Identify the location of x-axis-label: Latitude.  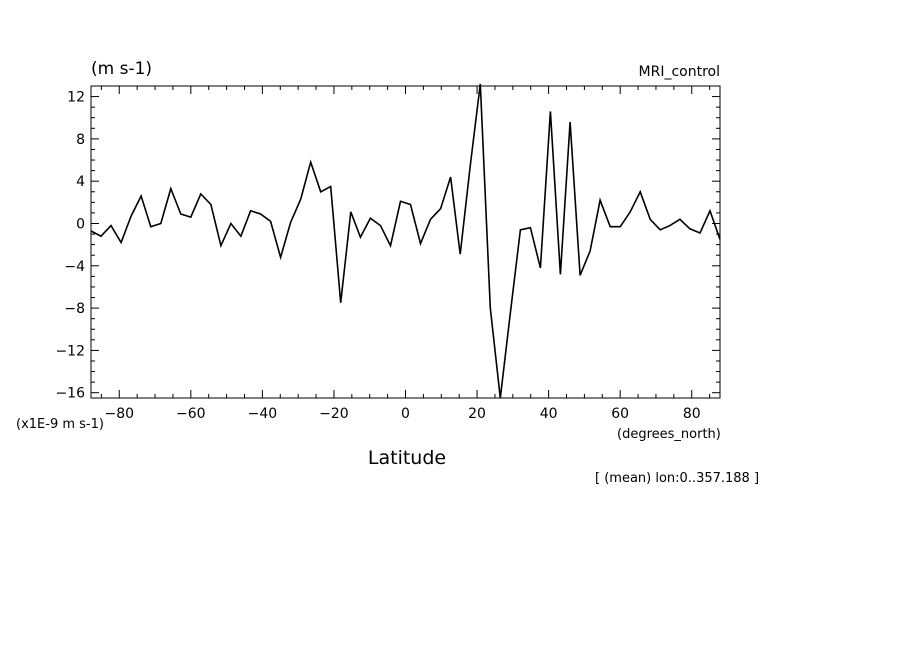
(407, 458).